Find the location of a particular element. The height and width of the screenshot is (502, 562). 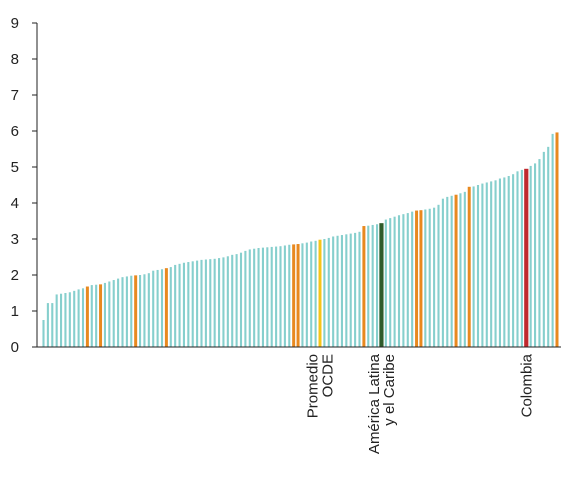

y-axis: 0 1 2 3 4 5 6 7 8 9 is located at coordinates (24, 185).